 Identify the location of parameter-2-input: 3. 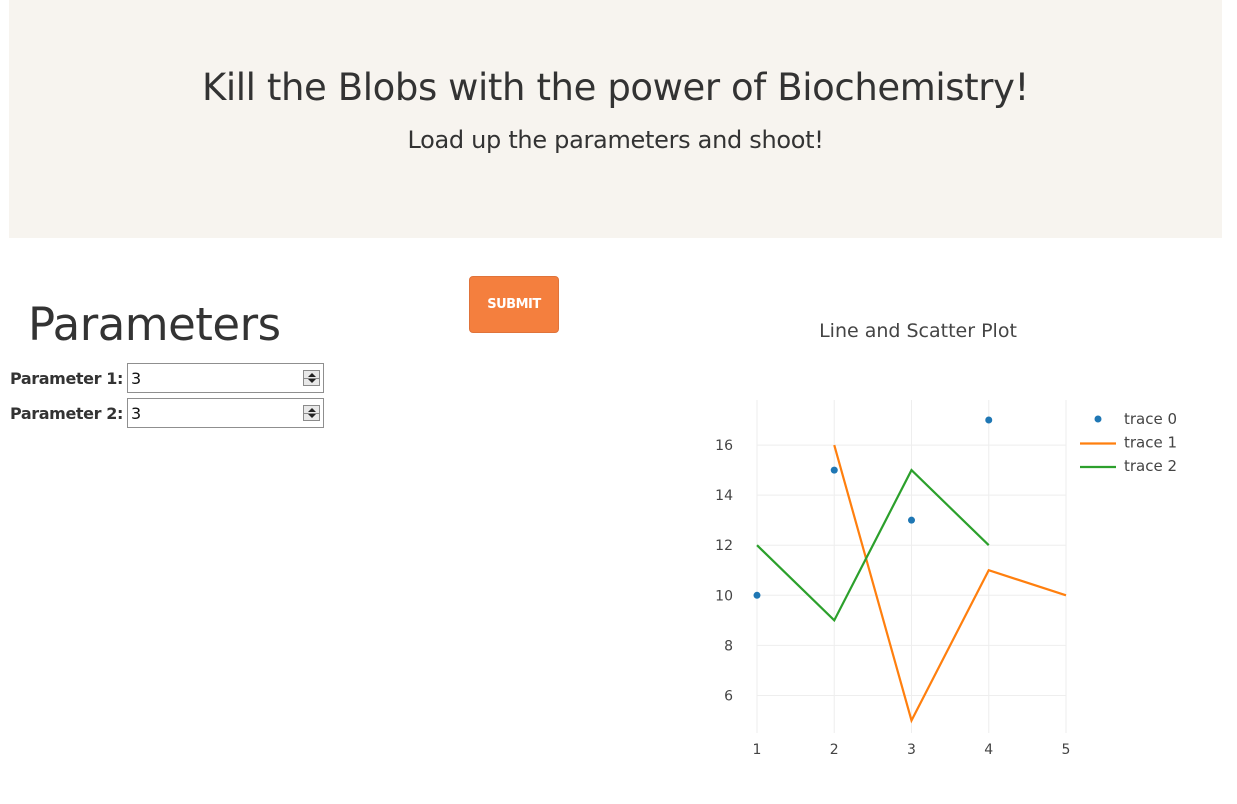
(225, 413).